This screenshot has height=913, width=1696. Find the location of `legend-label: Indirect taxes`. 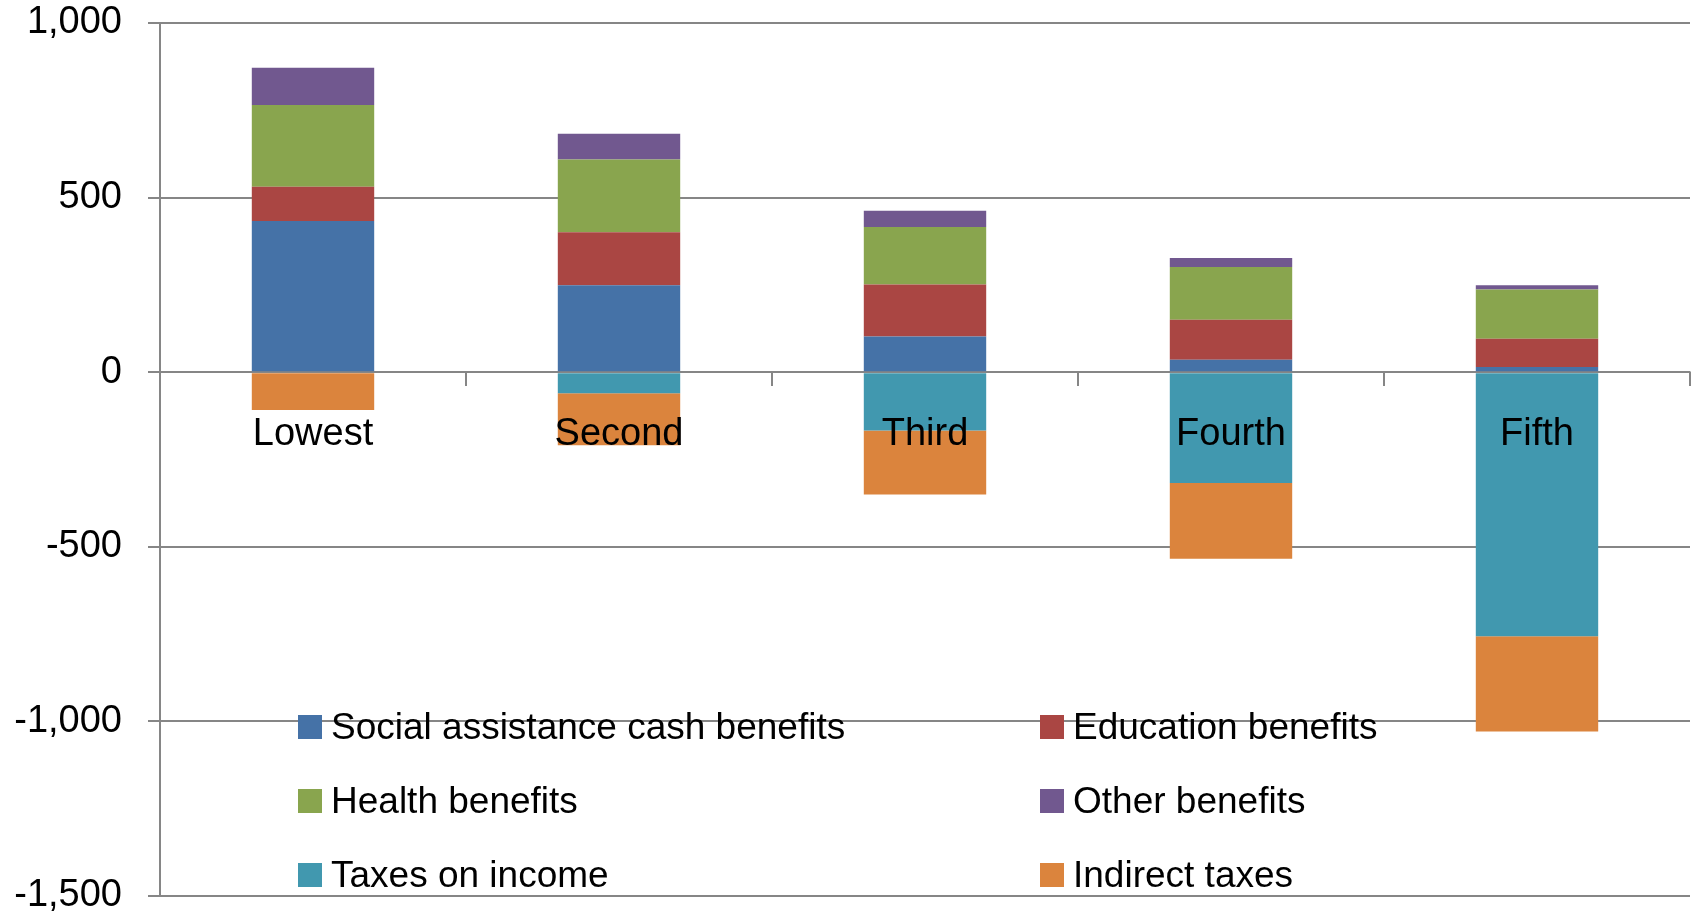

legend-label: Indirect taxes is located at coordinates (1183, 875).